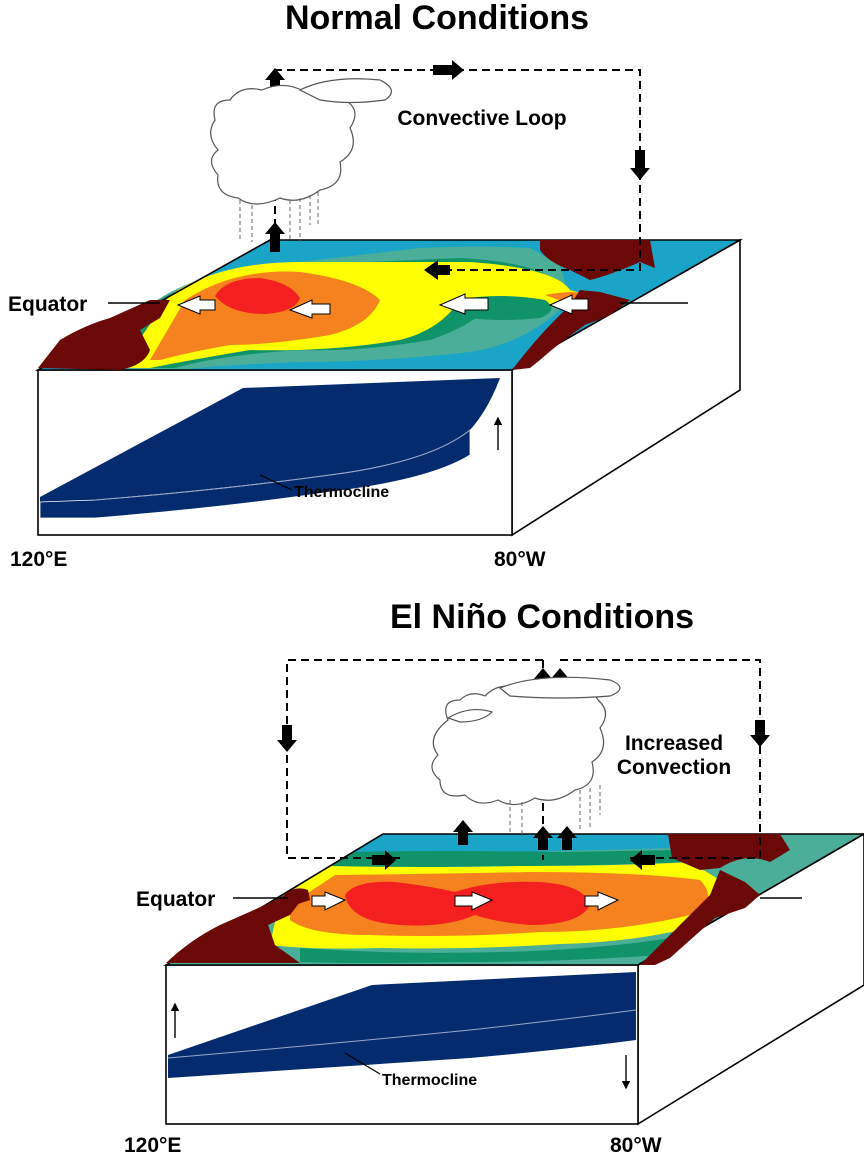  What do you see at coordinates (341, 492) in the screenshot?
I see `normal-thermocline-label: Thermocline` at bounding box center [341, 492].